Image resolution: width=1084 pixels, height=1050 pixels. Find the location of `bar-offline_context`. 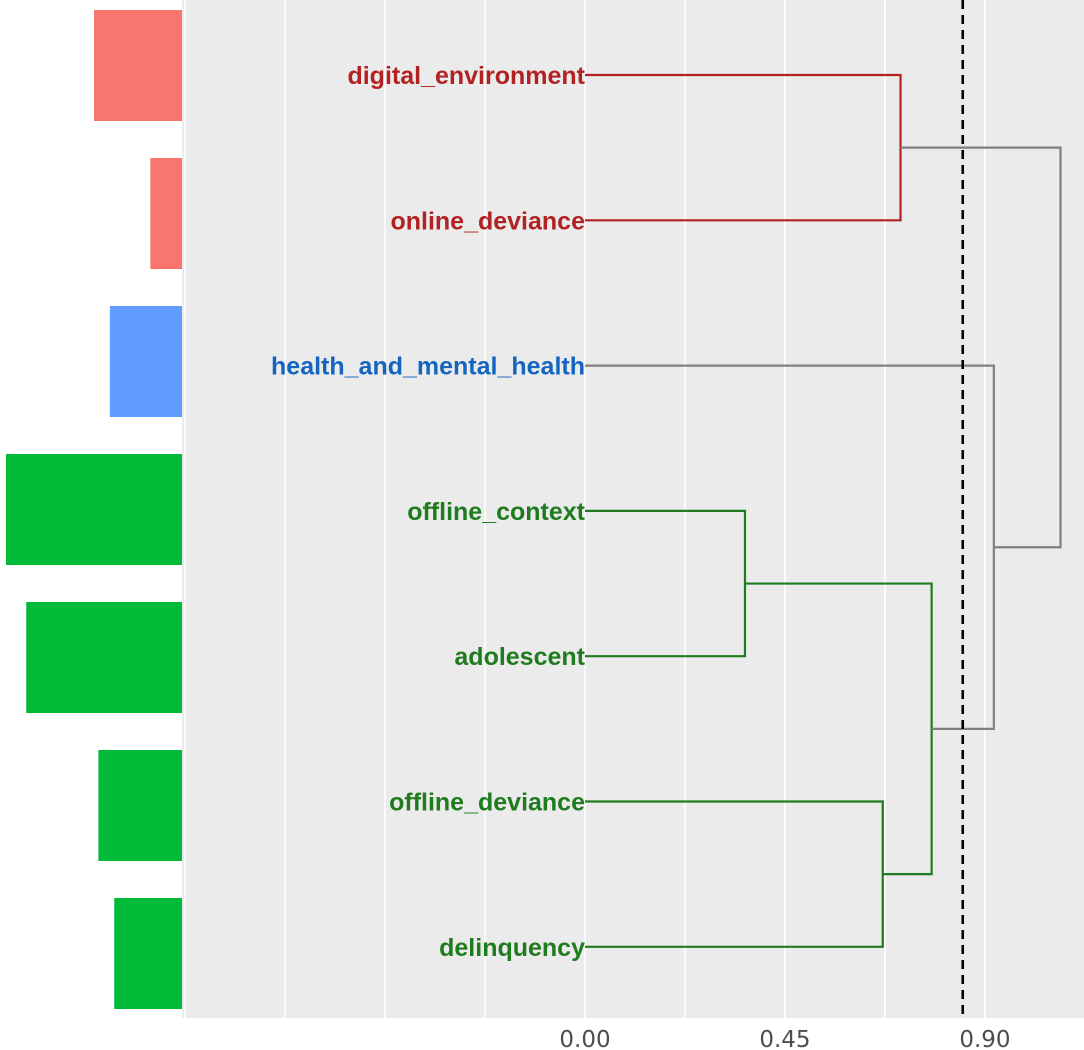

bar-offline_context is located at coordinates (94, 509).